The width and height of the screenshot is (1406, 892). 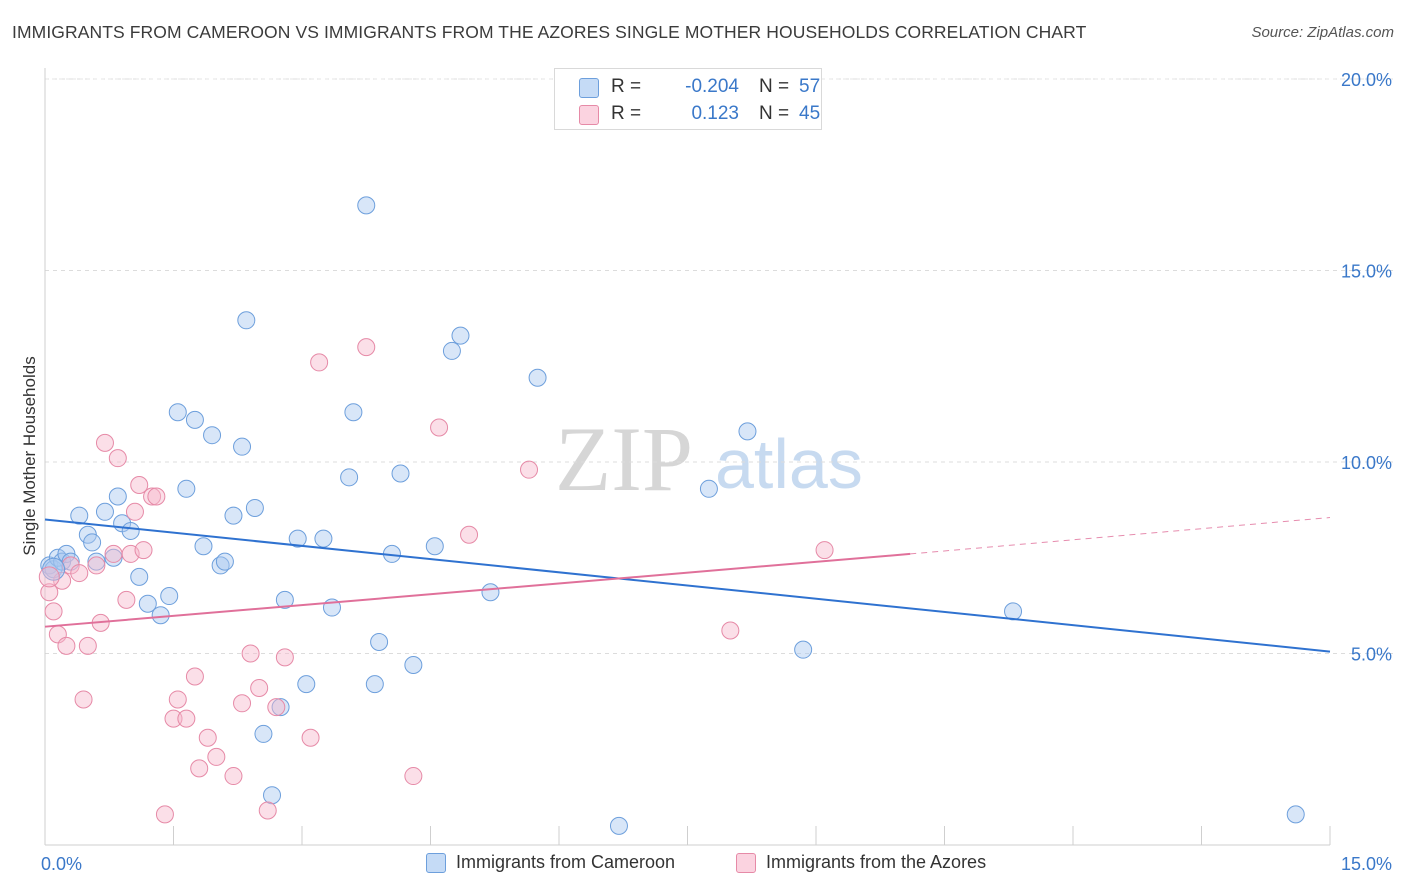 What do you see at coordinates (810, 86) in the screenshot?
I see `legend-n-value: 57` at bounding box center [810, 86].